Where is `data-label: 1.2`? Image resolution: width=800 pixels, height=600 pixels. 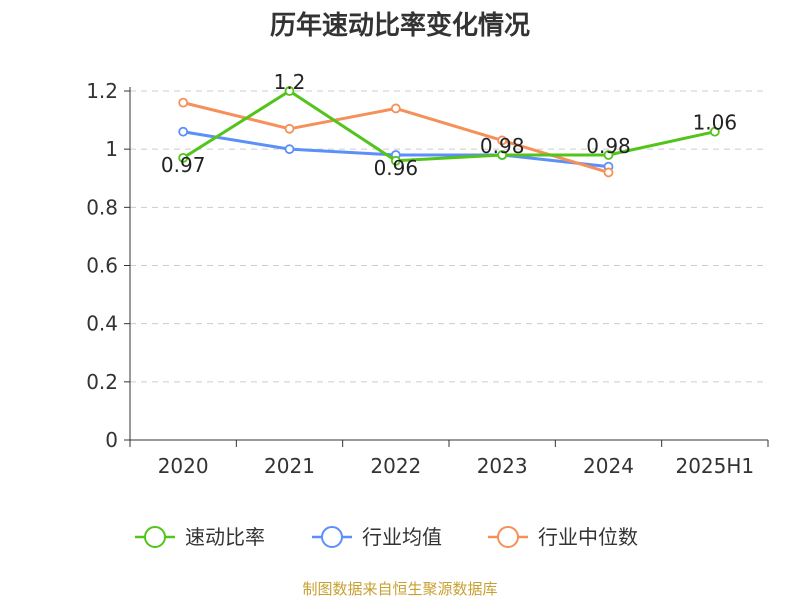 data-label: 1.2 is located at coordinates (290, 82).